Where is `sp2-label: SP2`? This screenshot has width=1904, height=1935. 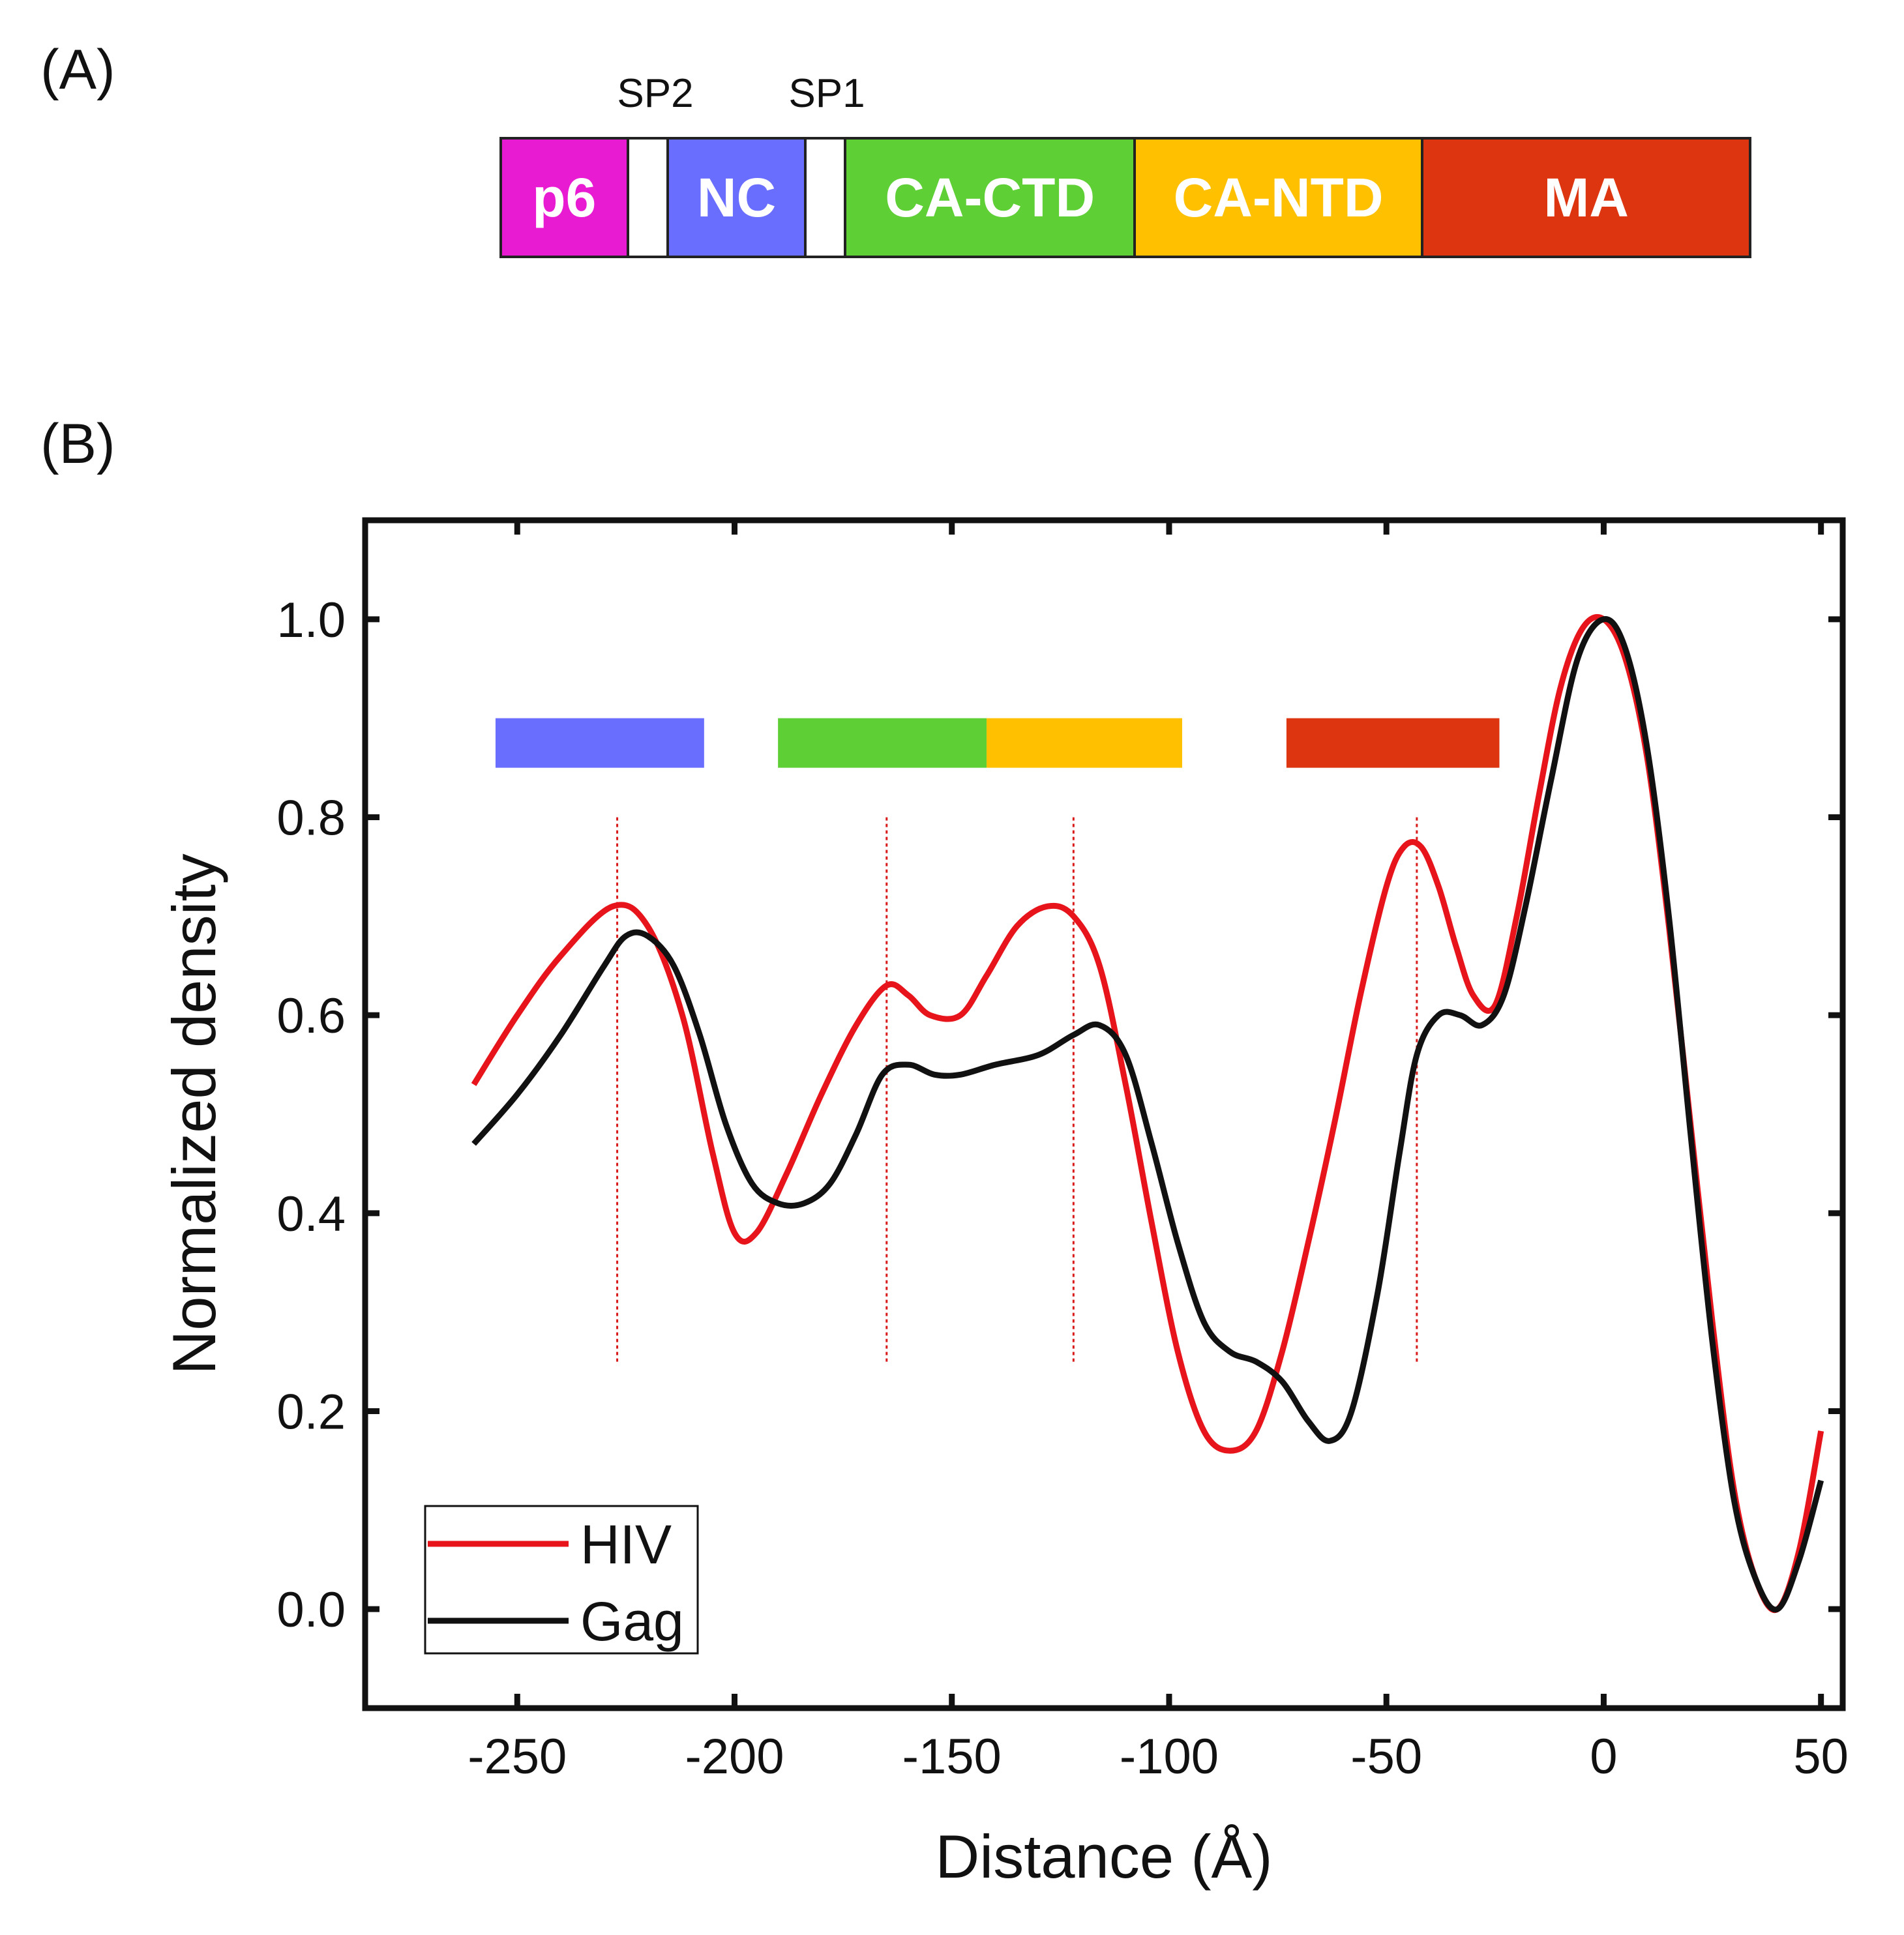
sp2-label: SP2 is located at coordinates (655, 93).